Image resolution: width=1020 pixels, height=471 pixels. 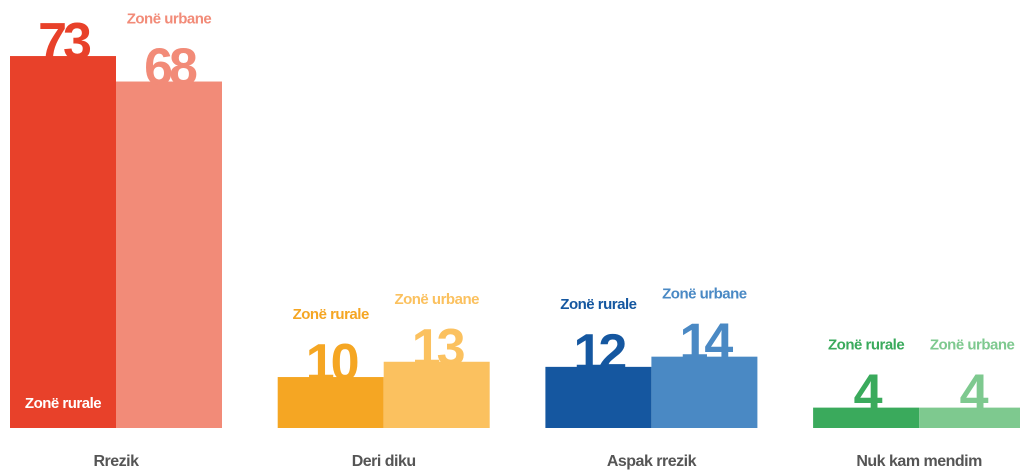 What do you see at coordinates (116, 461) in the screenshot?
I see `category-label: Rrezik` at bounding box center [116, 461].